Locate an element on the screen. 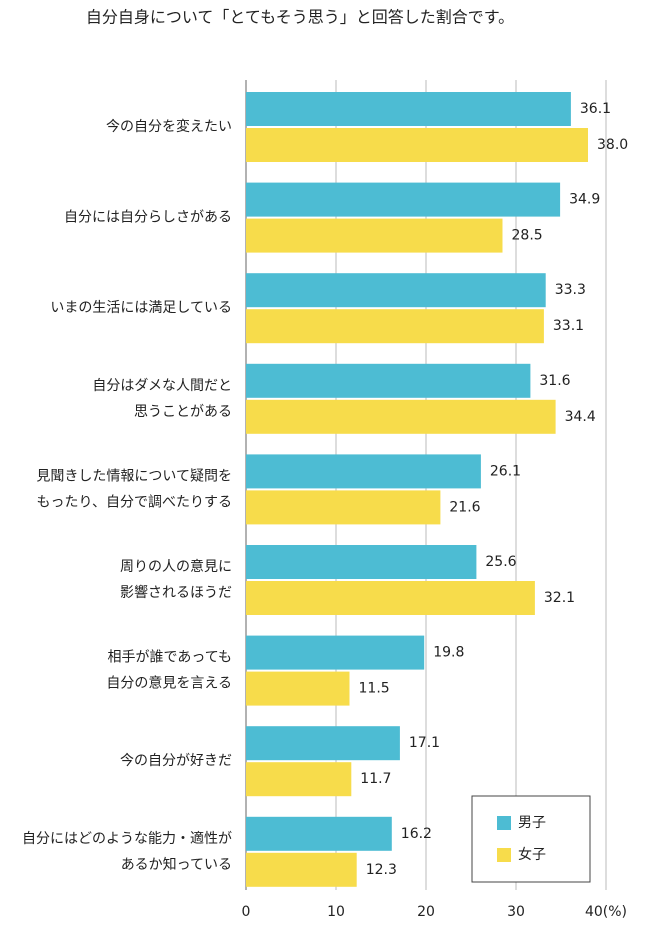  category-label: 自分はダメな人間だと is located at coordinates (162, 386).